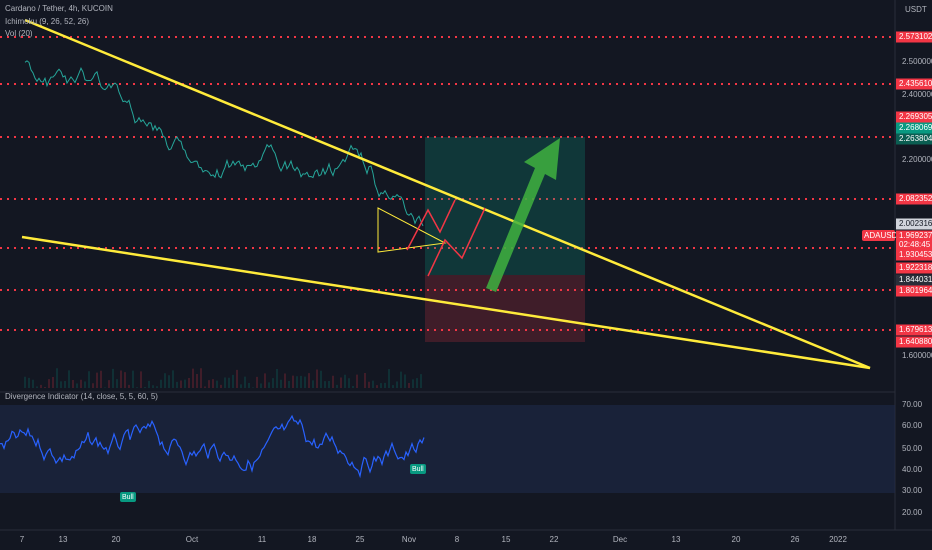 Image resolution: width=932 pixels, height=550 pixels. I want to click on price-tick: 1.600000, so click(917, 355).